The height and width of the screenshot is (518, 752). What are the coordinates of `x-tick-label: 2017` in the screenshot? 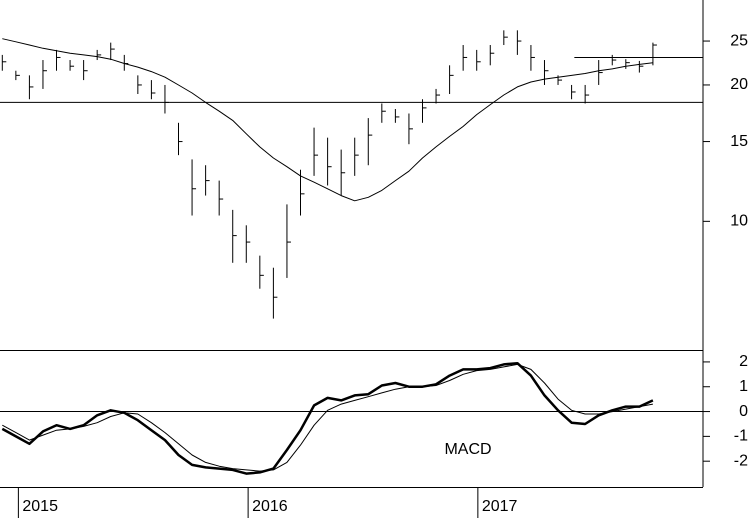 It's located at (500, 506).